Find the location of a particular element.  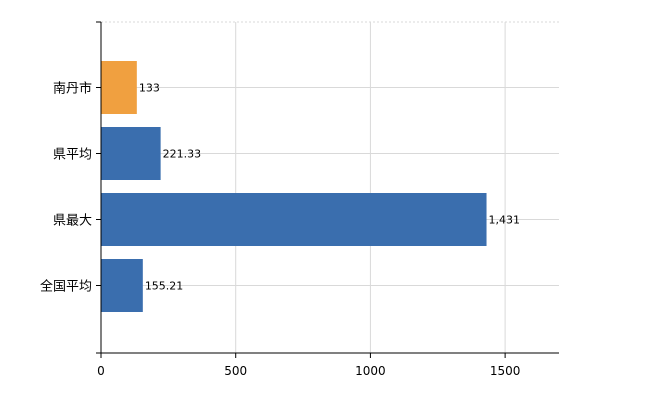

category-label: 南丹市 is located at coordinates (72, 89).